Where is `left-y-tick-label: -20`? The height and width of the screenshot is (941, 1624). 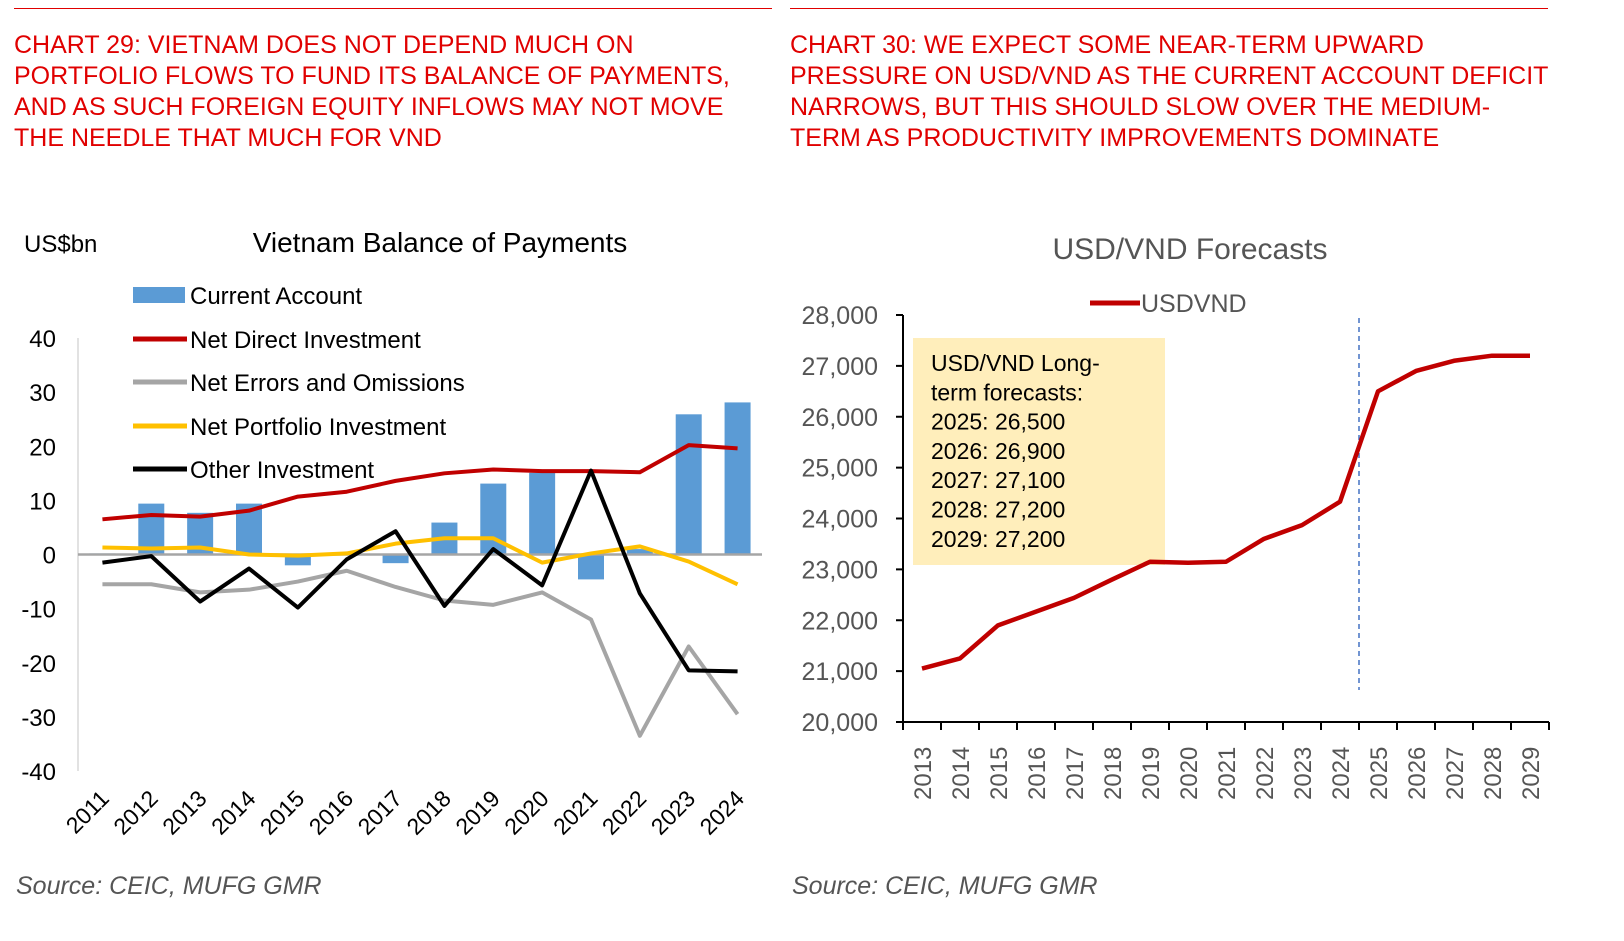 left-y-tick-label: -20 is located at coordinates (38, 664).